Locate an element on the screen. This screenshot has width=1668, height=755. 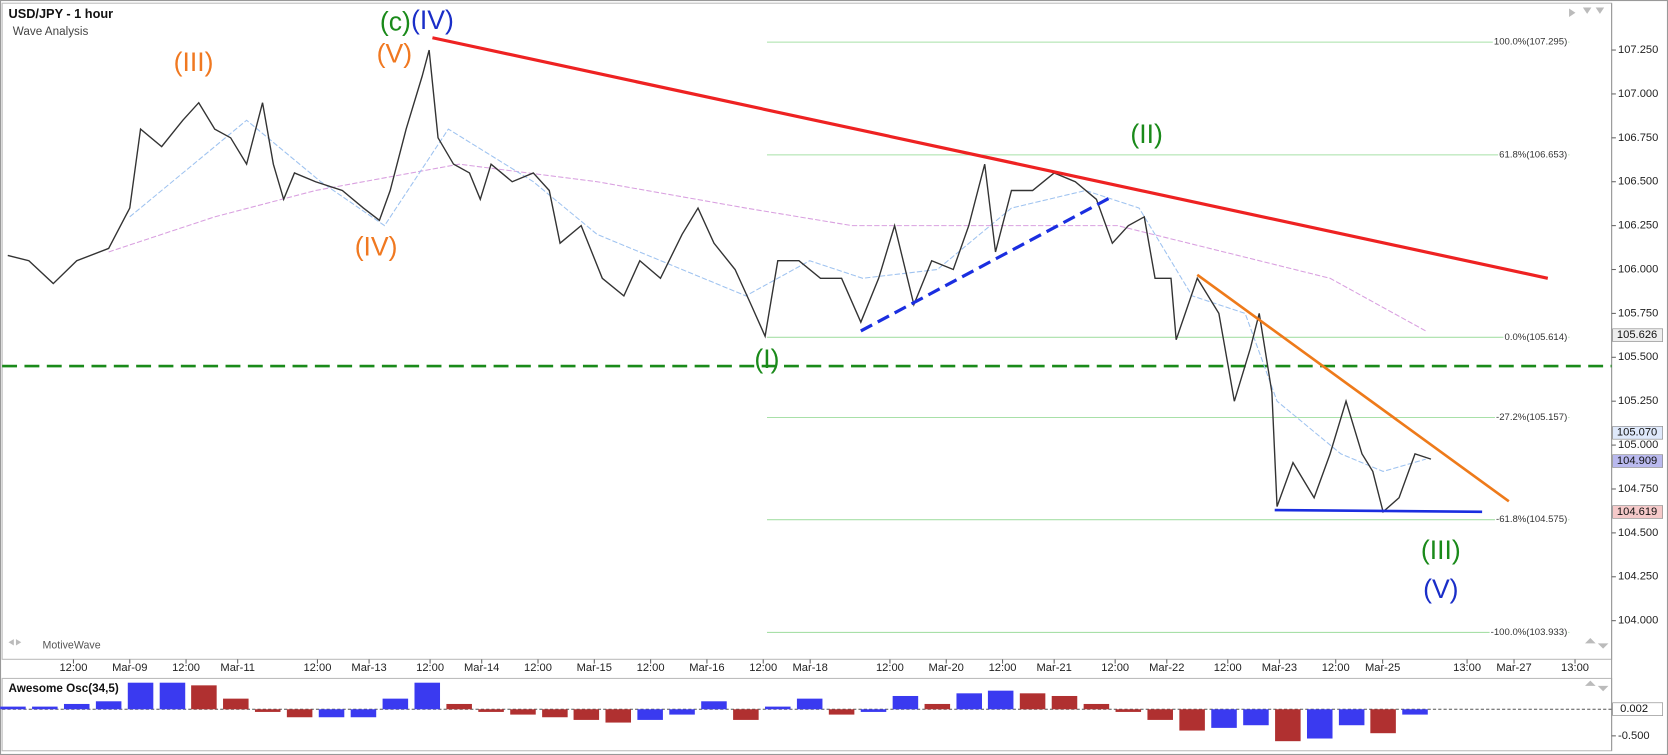
y-tick-label: 104.000 is located at coordinates (1638, 621).